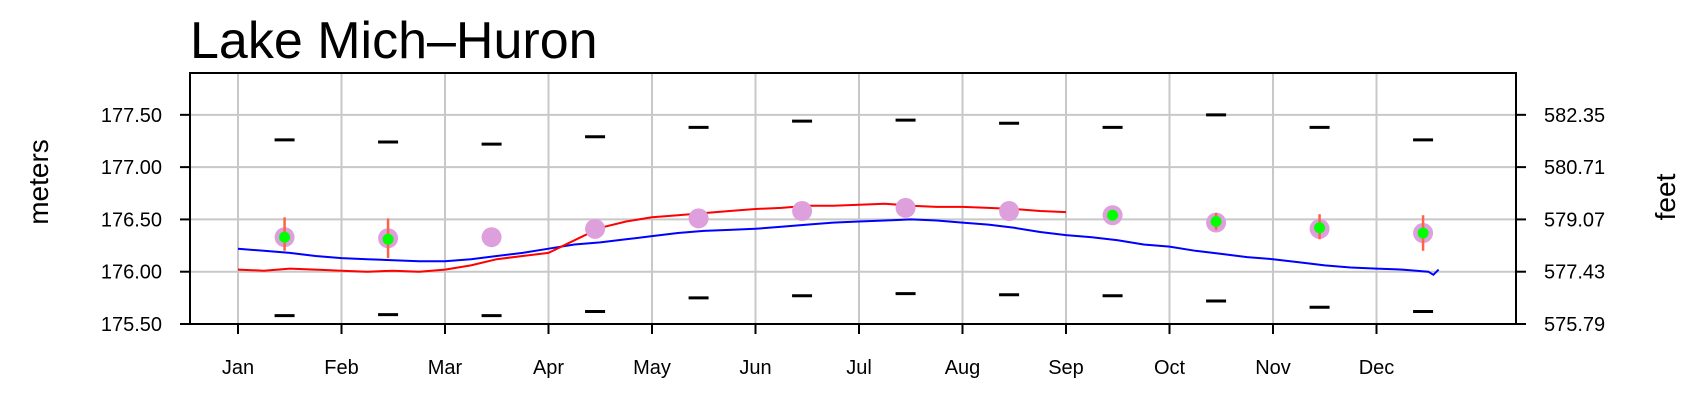 The image size is (1697, 405). I want to click on y-tick-label-left: 176.00, so click(131, 273).